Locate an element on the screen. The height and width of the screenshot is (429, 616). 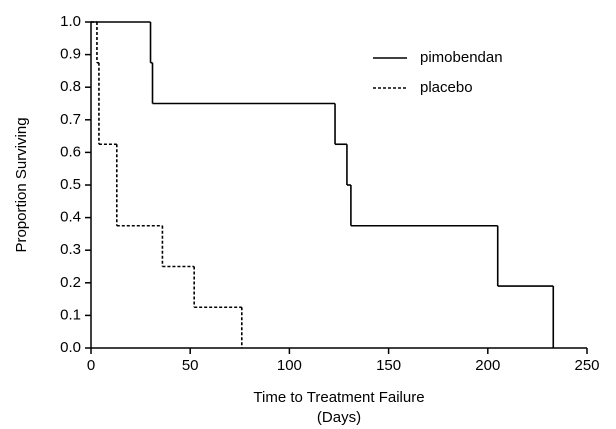
x-tick-label: 250 is located at coordinates (586, 365).